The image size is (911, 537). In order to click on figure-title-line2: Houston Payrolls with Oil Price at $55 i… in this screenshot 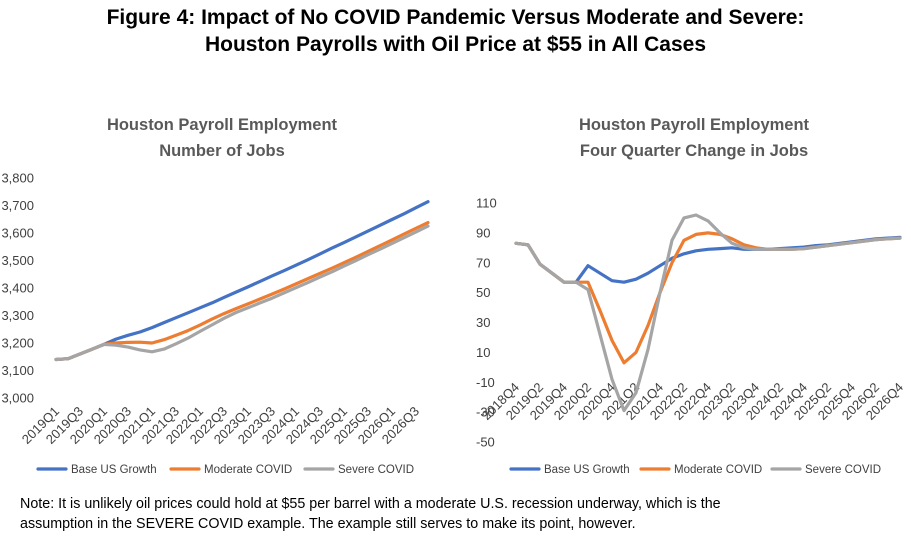, I will do `click(455, 44)`.